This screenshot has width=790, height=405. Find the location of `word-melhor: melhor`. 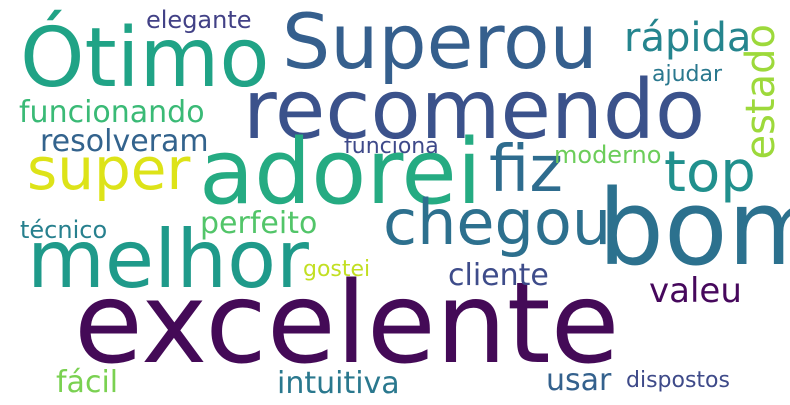

word-melhor: melhor is located at coordinates (168, 259).